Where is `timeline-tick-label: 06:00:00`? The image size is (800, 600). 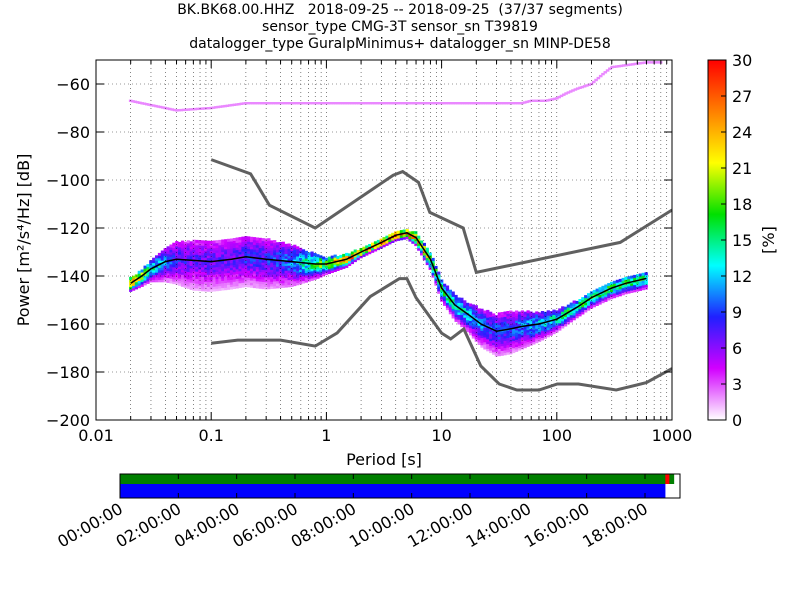 timeline-tick-label: 06:00:00 is located at coordinates (265, 525).